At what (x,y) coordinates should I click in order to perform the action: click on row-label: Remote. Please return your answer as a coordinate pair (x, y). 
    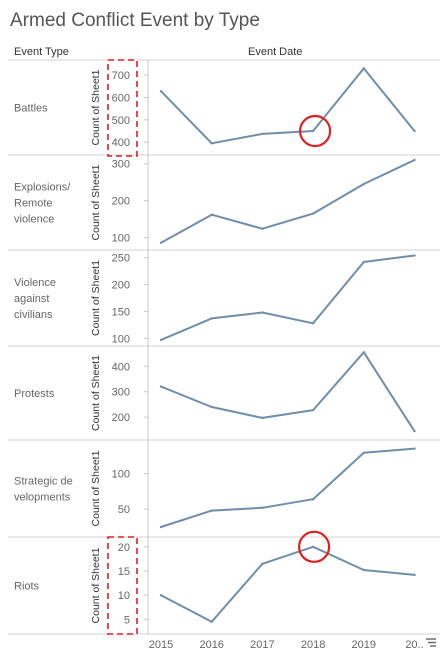
    Looking at the image, I should click on (33, 204).